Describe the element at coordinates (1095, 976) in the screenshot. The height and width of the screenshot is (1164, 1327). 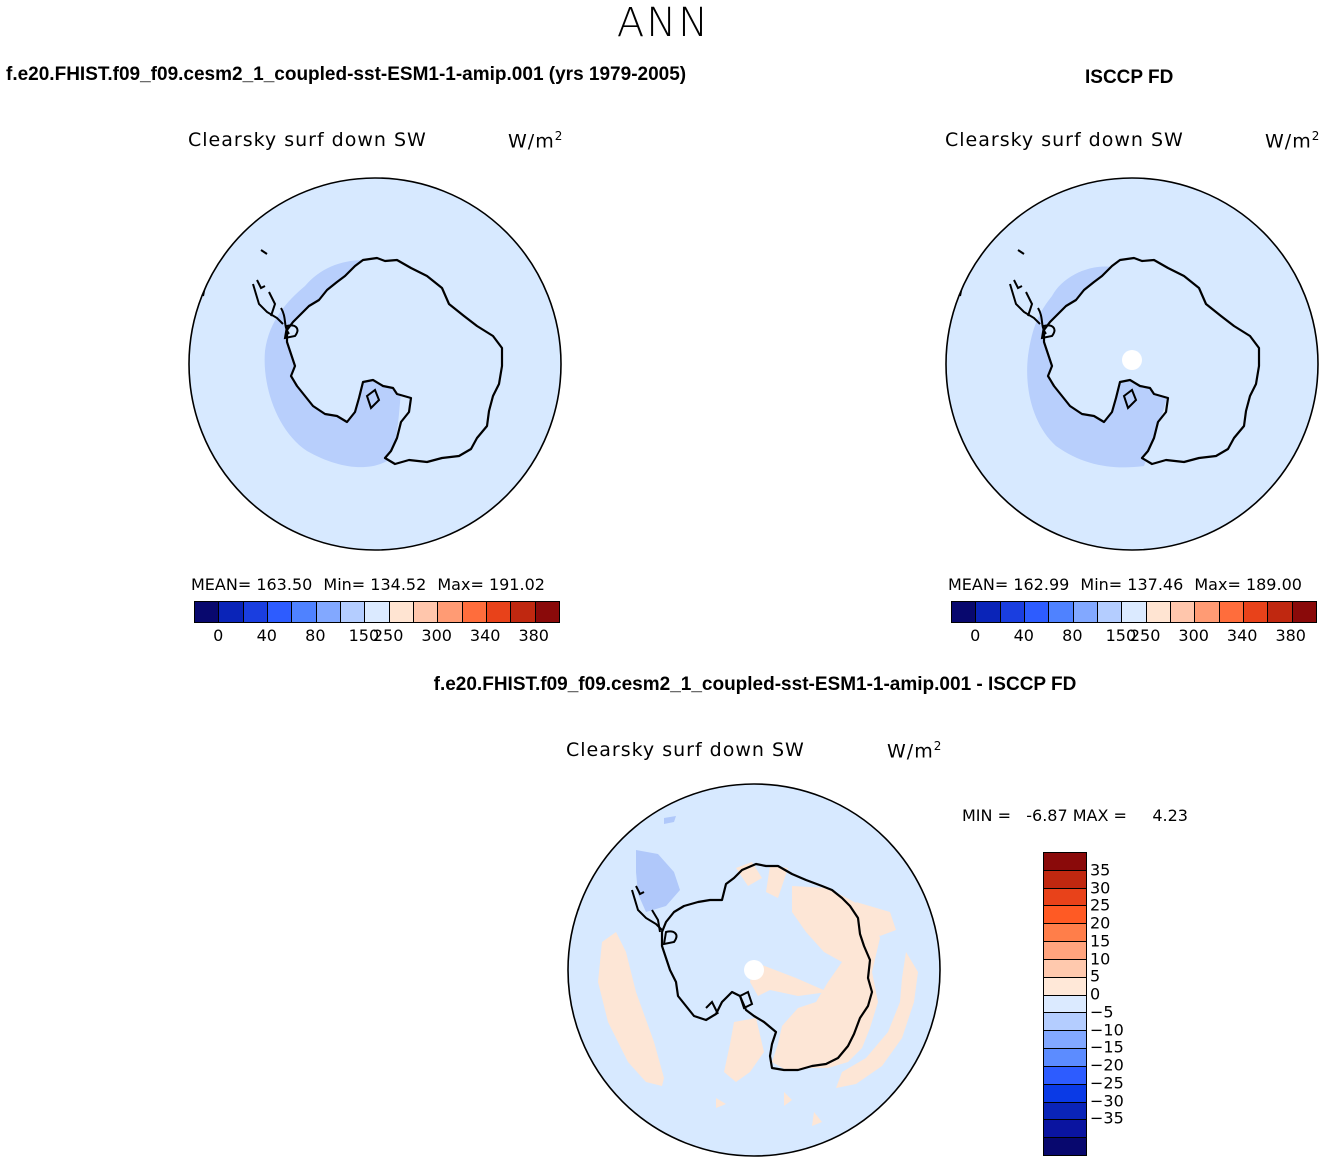
I see `colorbar-tick-label: 5` at that location.